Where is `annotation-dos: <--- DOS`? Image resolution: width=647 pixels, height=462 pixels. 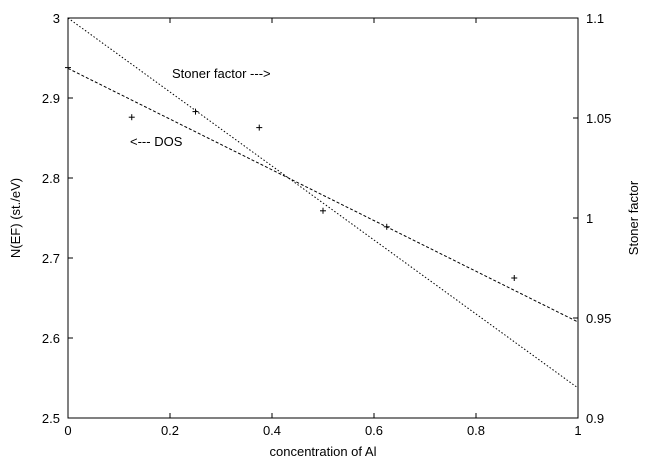 annotation-dos: <--- DOS is located at coordinates (156, 141).